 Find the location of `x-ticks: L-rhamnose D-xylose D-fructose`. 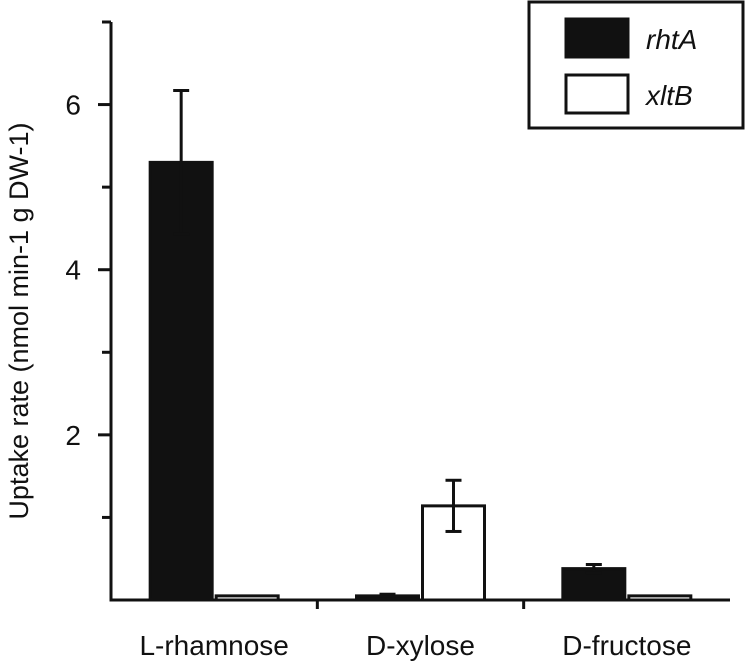

x-ticks: L-rhamnose D-xylose D-fructose is located at coordinates (415, 630).